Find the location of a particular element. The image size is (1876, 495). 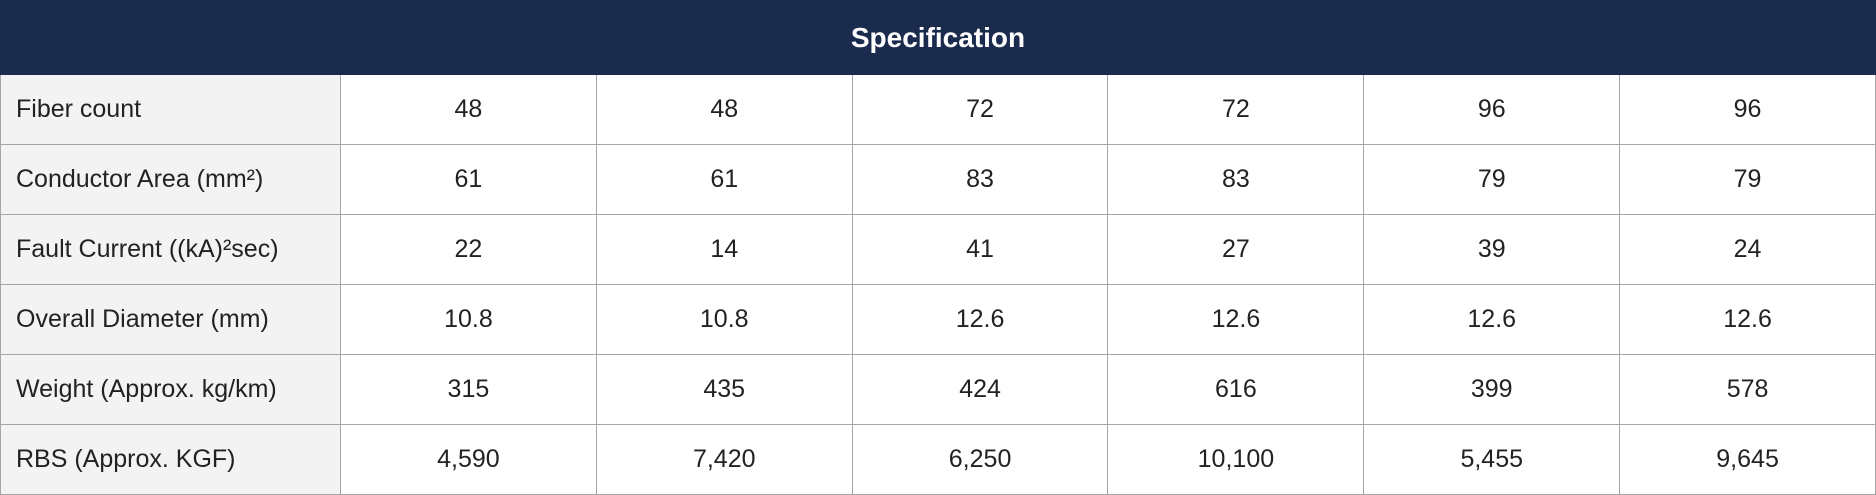

cell-value: 24 is located at coordinates (1747, 249).